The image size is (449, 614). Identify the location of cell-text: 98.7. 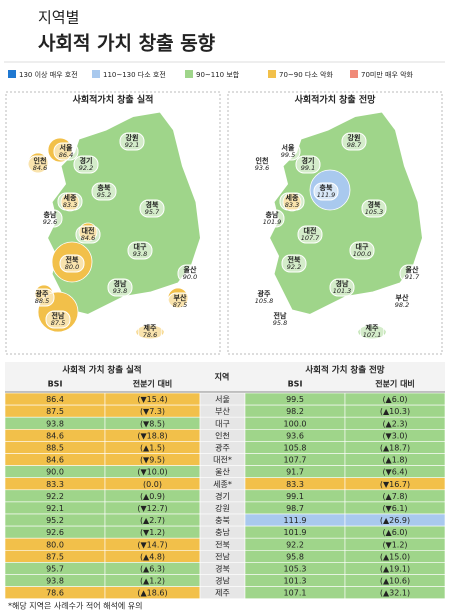
(295, 508).